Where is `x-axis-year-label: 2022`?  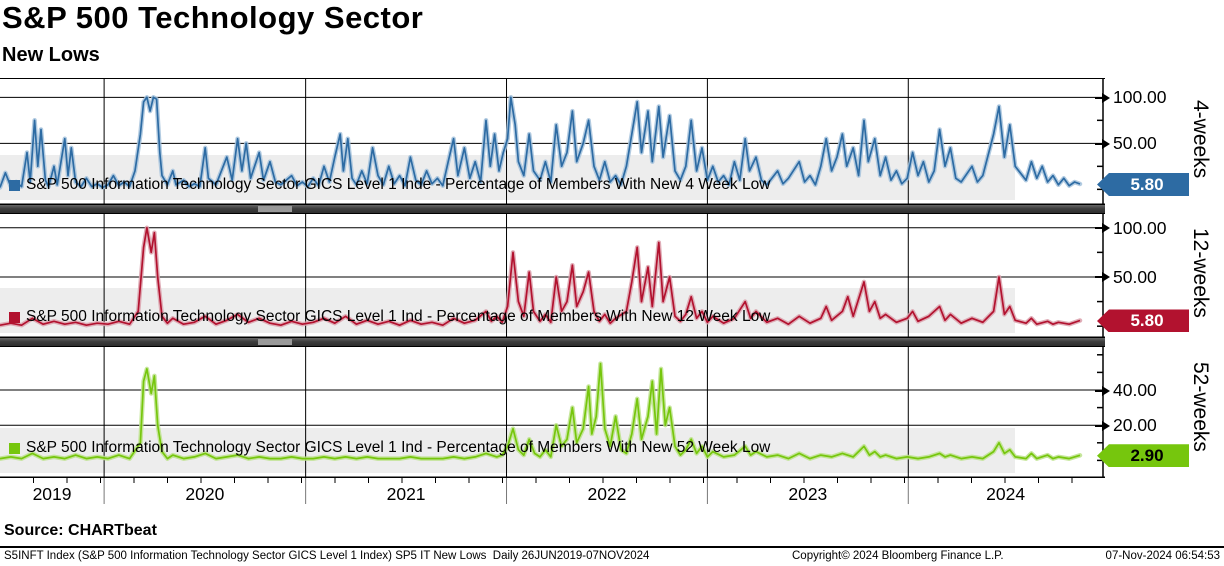
x-axis-year-label: 2022 is located at coordinates (607, 494).